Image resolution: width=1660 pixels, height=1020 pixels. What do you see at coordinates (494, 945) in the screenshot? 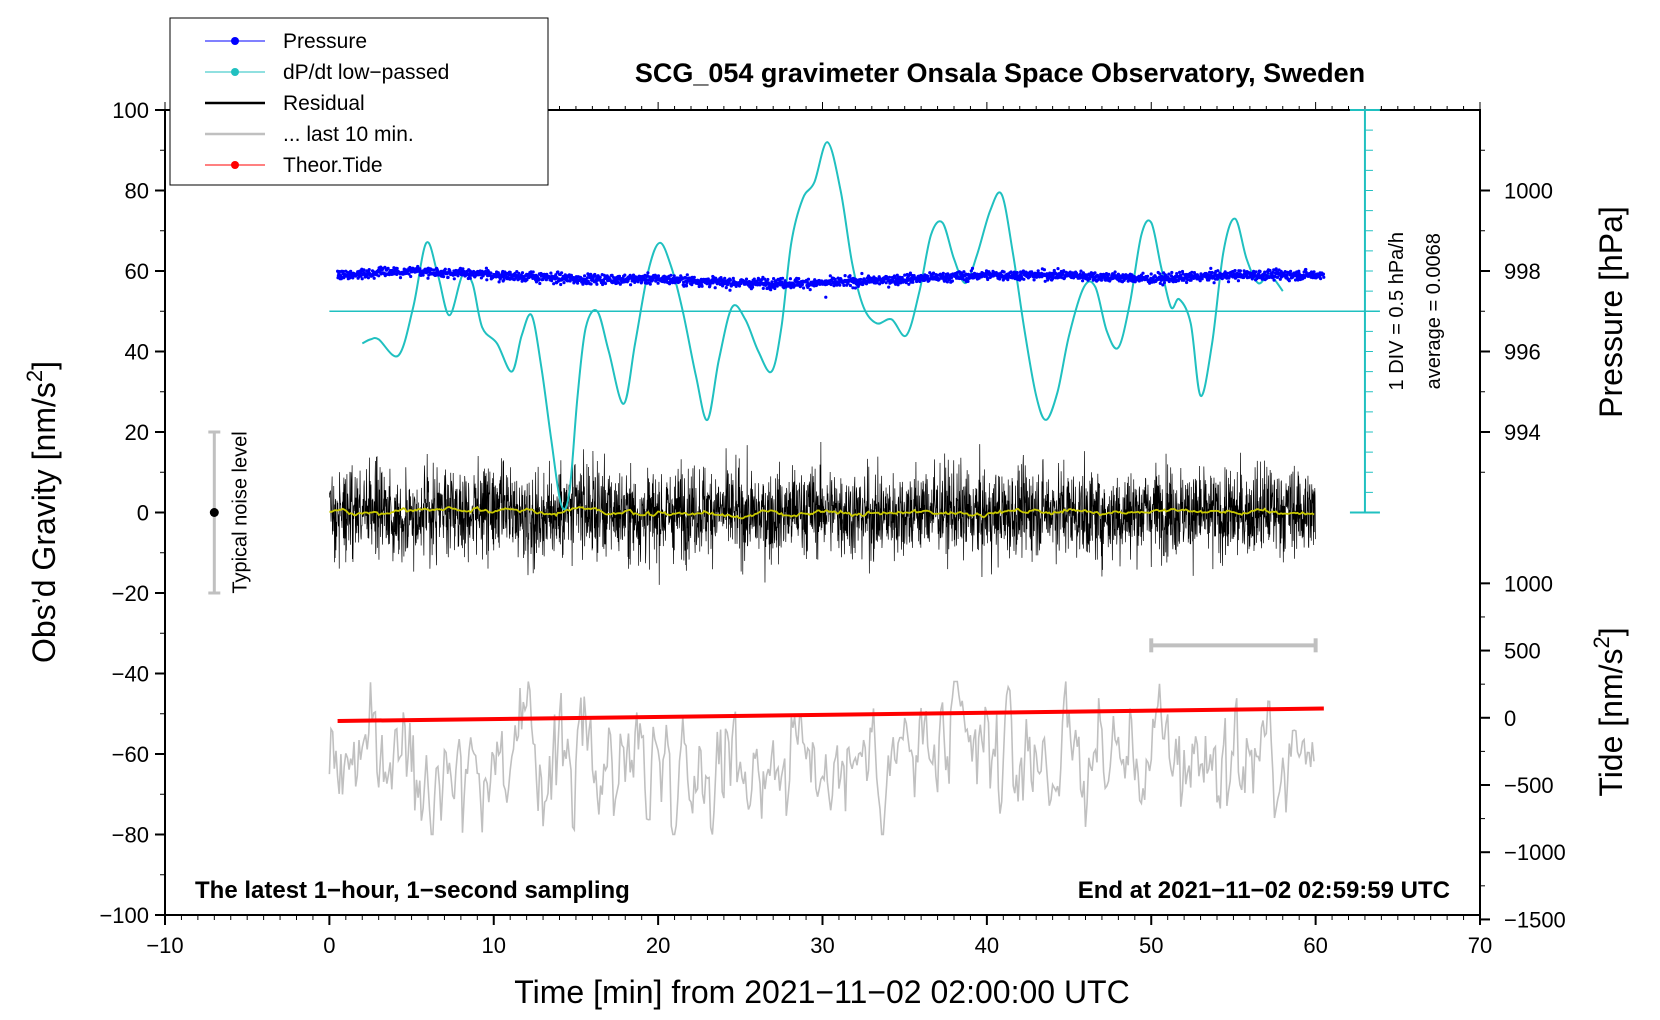
I see `x-tick-label: 10` at bounding box center [494, 945].